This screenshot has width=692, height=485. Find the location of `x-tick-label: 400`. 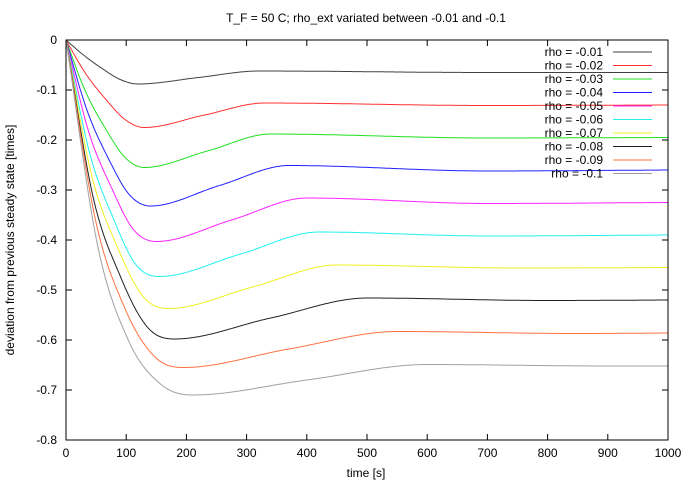

x-tick-label: 400 is located at coordinates (307, 453).